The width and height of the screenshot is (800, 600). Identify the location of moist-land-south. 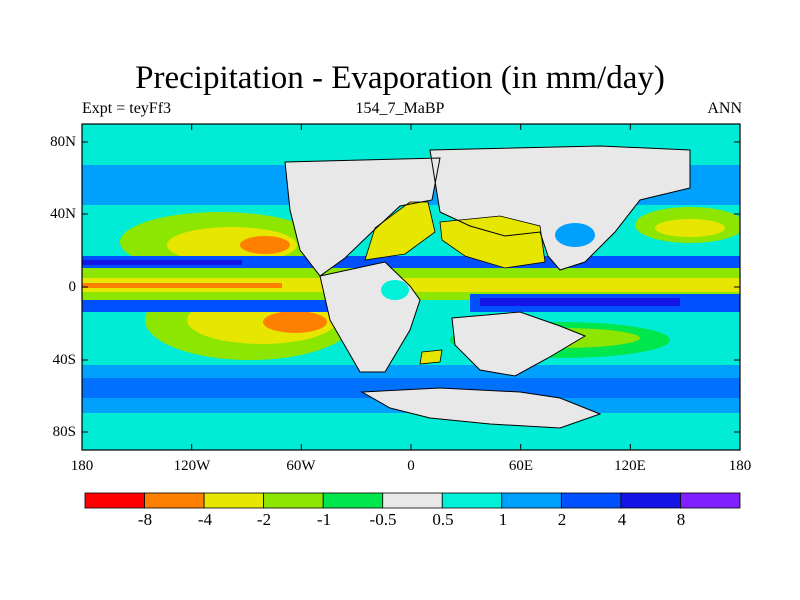
(395, 290).